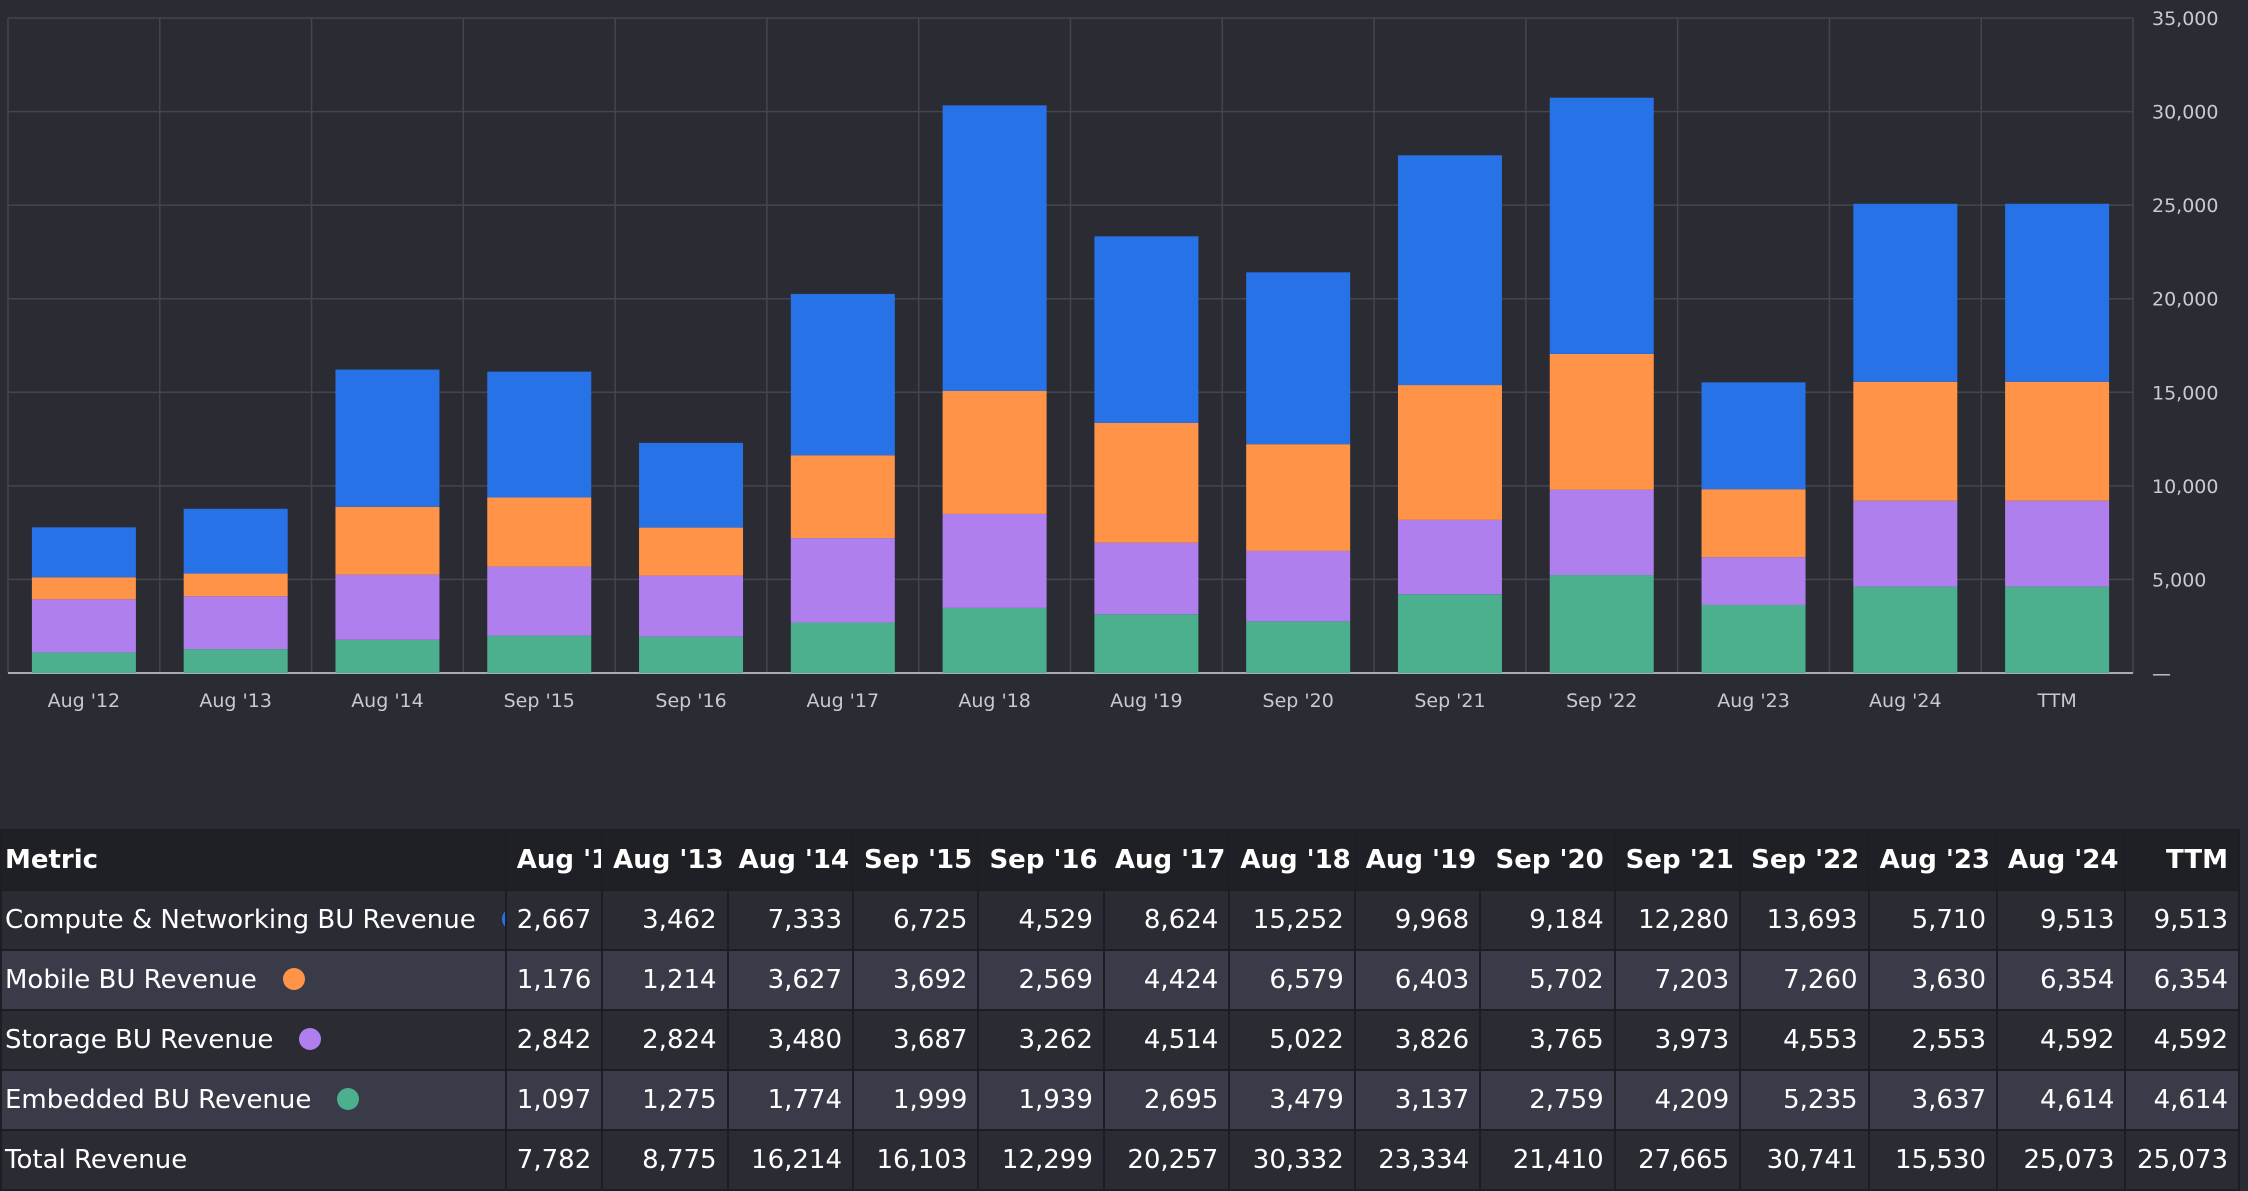 The width and height of the screenshot is (2248, 1191). Describe the element at coordinates (1905, 701) in the screenshot. I see `x-tick-label: Aug '24` at that location.